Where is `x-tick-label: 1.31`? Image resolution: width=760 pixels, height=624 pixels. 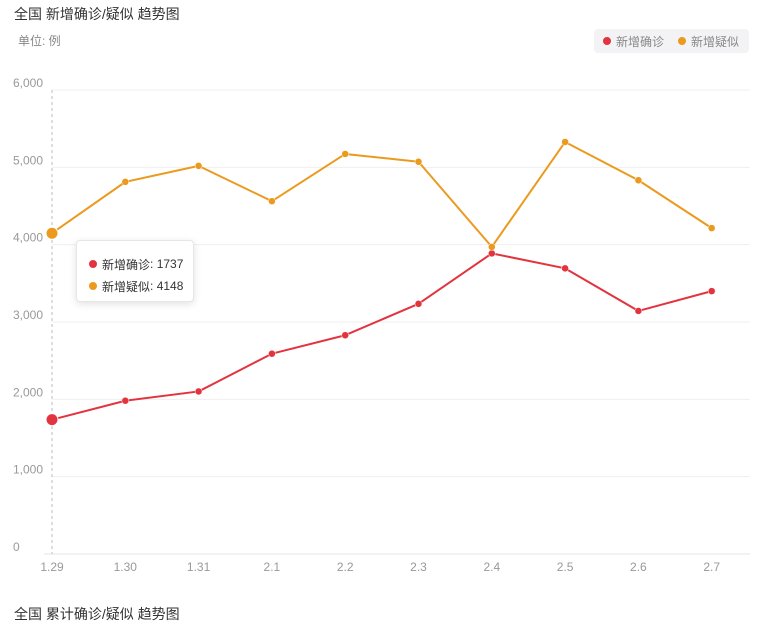 x-tick-label: 1.31 is located at coordinates (199, 567).